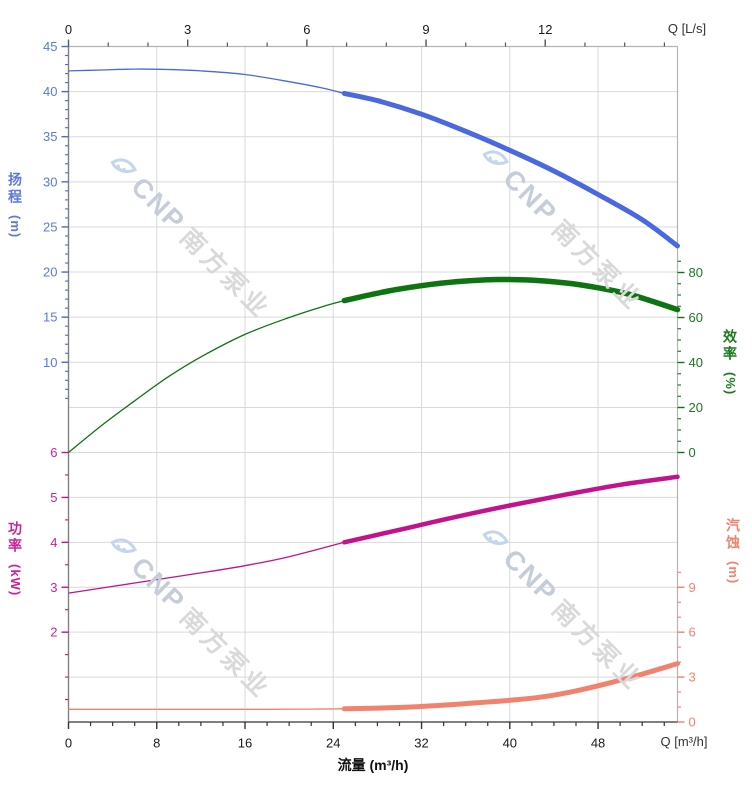  I want to click on power-axis-title: 功率 (kW), so click(15, 559).